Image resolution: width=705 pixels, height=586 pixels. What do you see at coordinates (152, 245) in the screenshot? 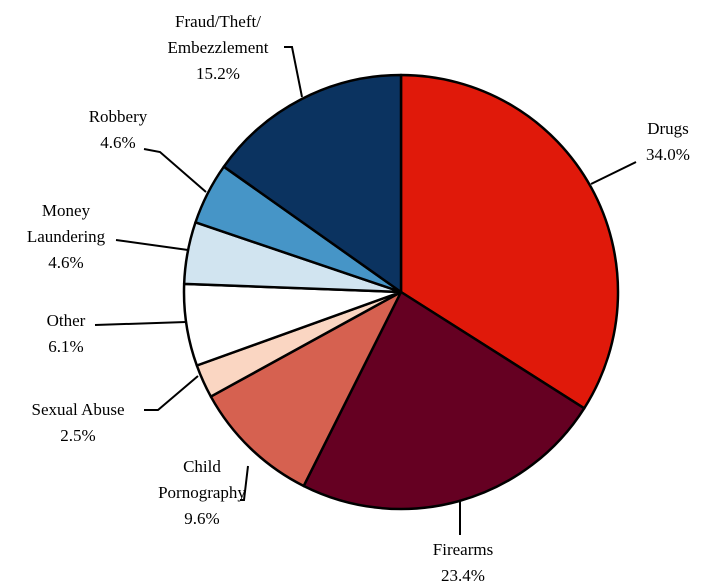
I see `leader-line-money-laundering` at bounding box center [152, 245].